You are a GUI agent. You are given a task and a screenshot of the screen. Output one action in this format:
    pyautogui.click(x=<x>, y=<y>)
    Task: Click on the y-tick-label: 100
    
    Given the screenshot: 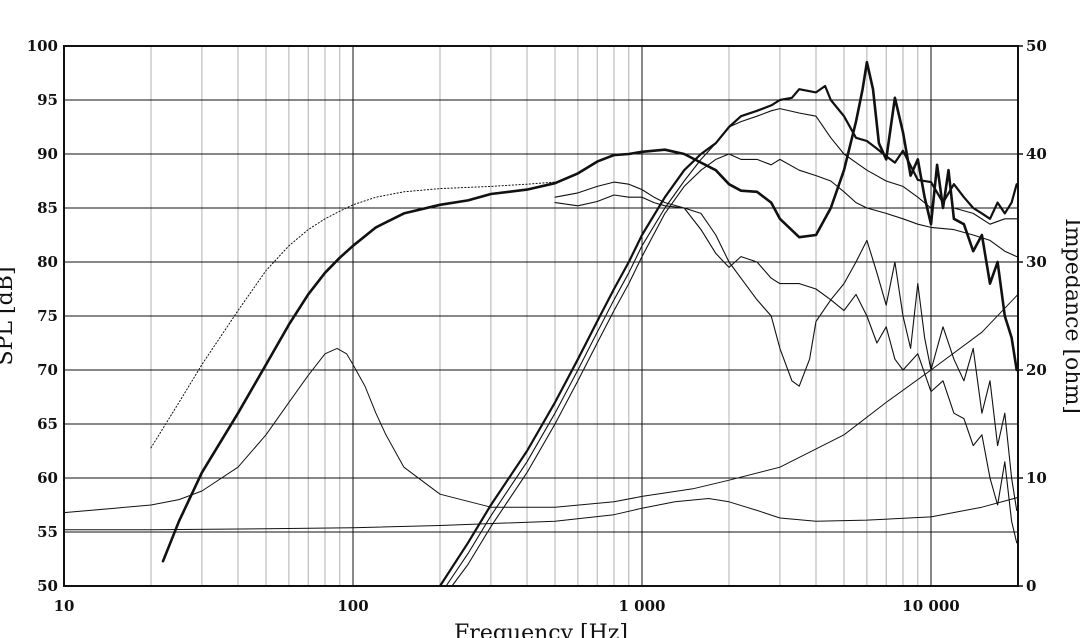 What is the action you would take?
    pyautogui.click(x=42, y=46)
    